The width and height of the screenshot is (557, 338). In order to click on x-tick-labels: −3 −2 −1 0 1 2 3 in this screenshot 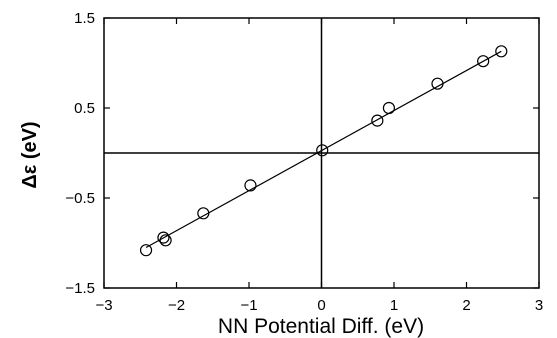, I will do `click(319, 305)`.